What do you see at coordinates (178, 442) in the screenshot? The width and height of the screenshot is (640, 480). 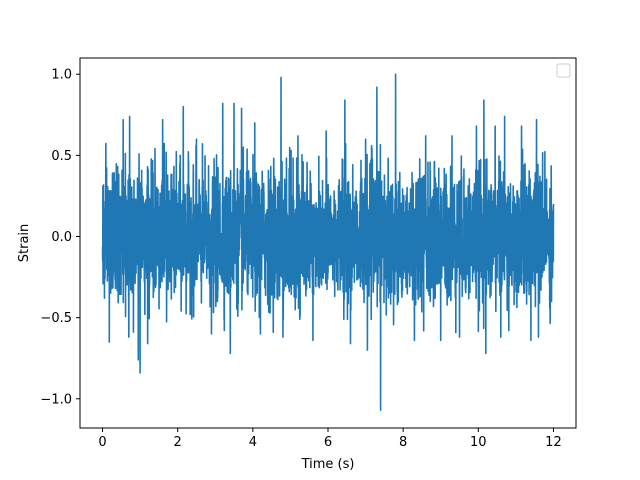 I see `x-tick-label: 2` at bounding box center [178, 442].